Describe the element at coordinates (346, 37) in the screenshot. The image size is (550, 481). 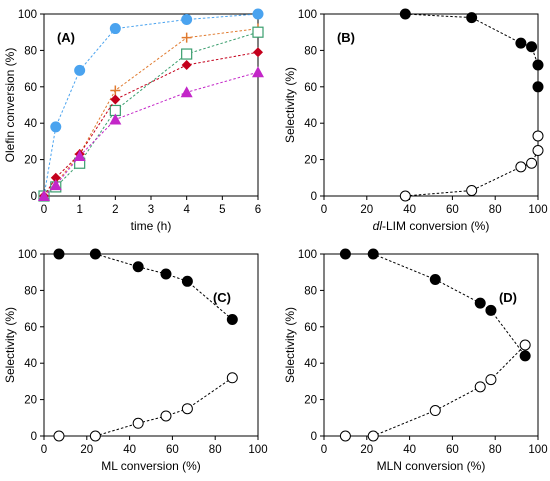
I see `panel-label: (B)` at that location.